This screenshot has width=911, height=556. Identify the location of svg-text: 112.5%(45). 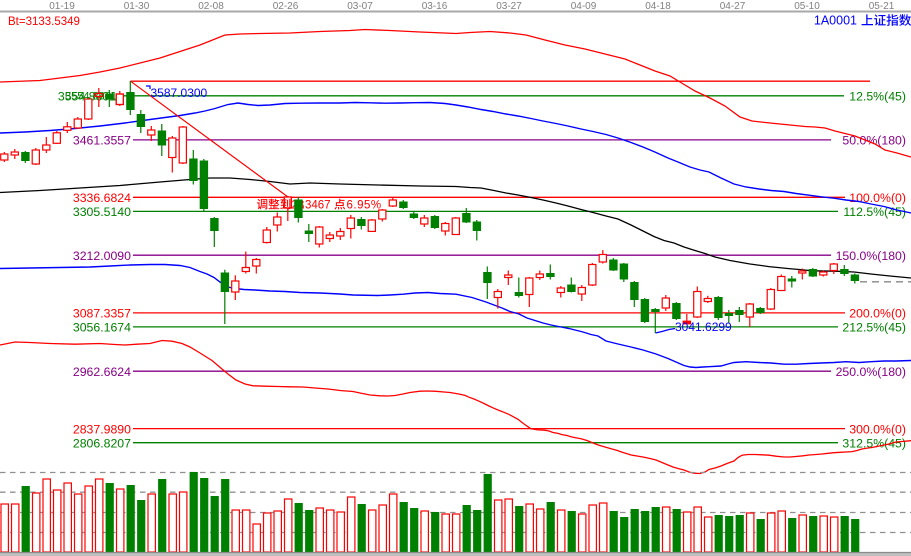
(874, 212).